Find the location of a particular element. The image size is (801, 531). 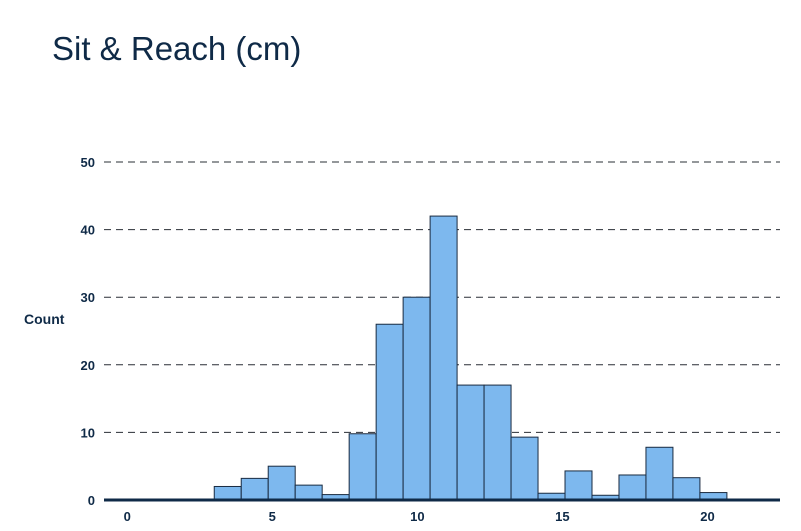

y-tick-label: 20 is located at coordinates (88, 365).